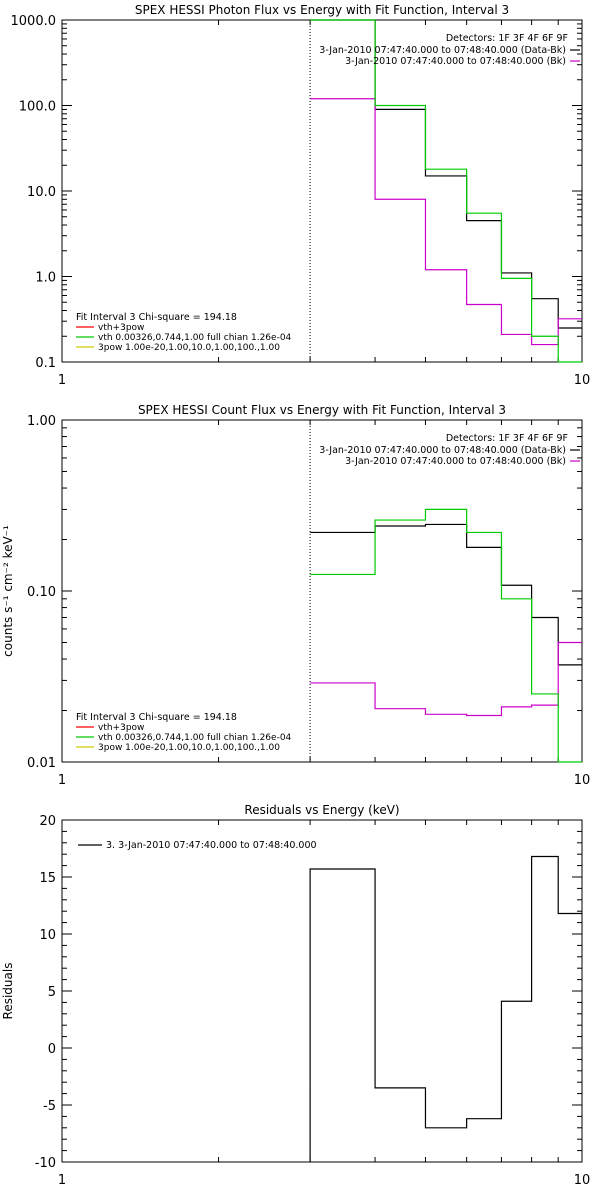  What do you see at coordinates (52, 992) in the screenshot?
I see `y-tick-label: 5` at bounding box center [52, 992].